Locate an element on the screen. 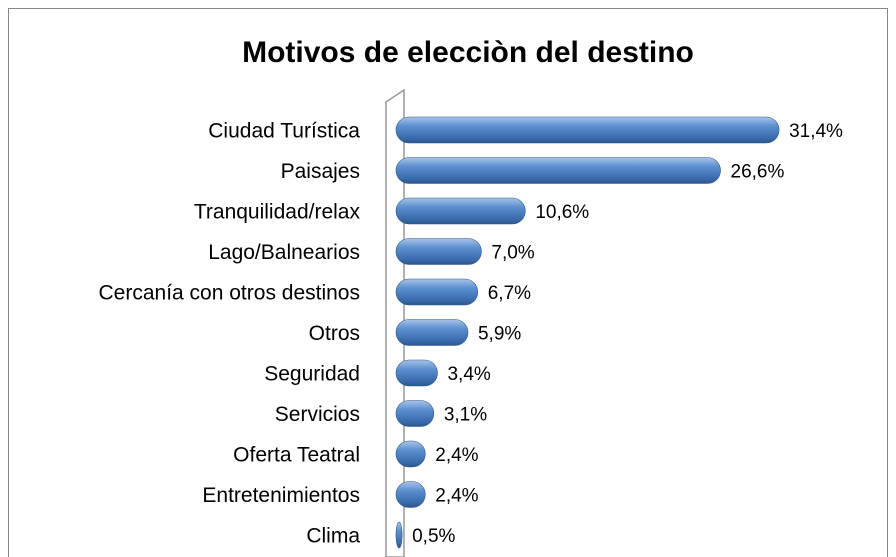 This screenshot has width=896, height=557. y-tick-label: Seguridad is located at coordinates (312, 374).